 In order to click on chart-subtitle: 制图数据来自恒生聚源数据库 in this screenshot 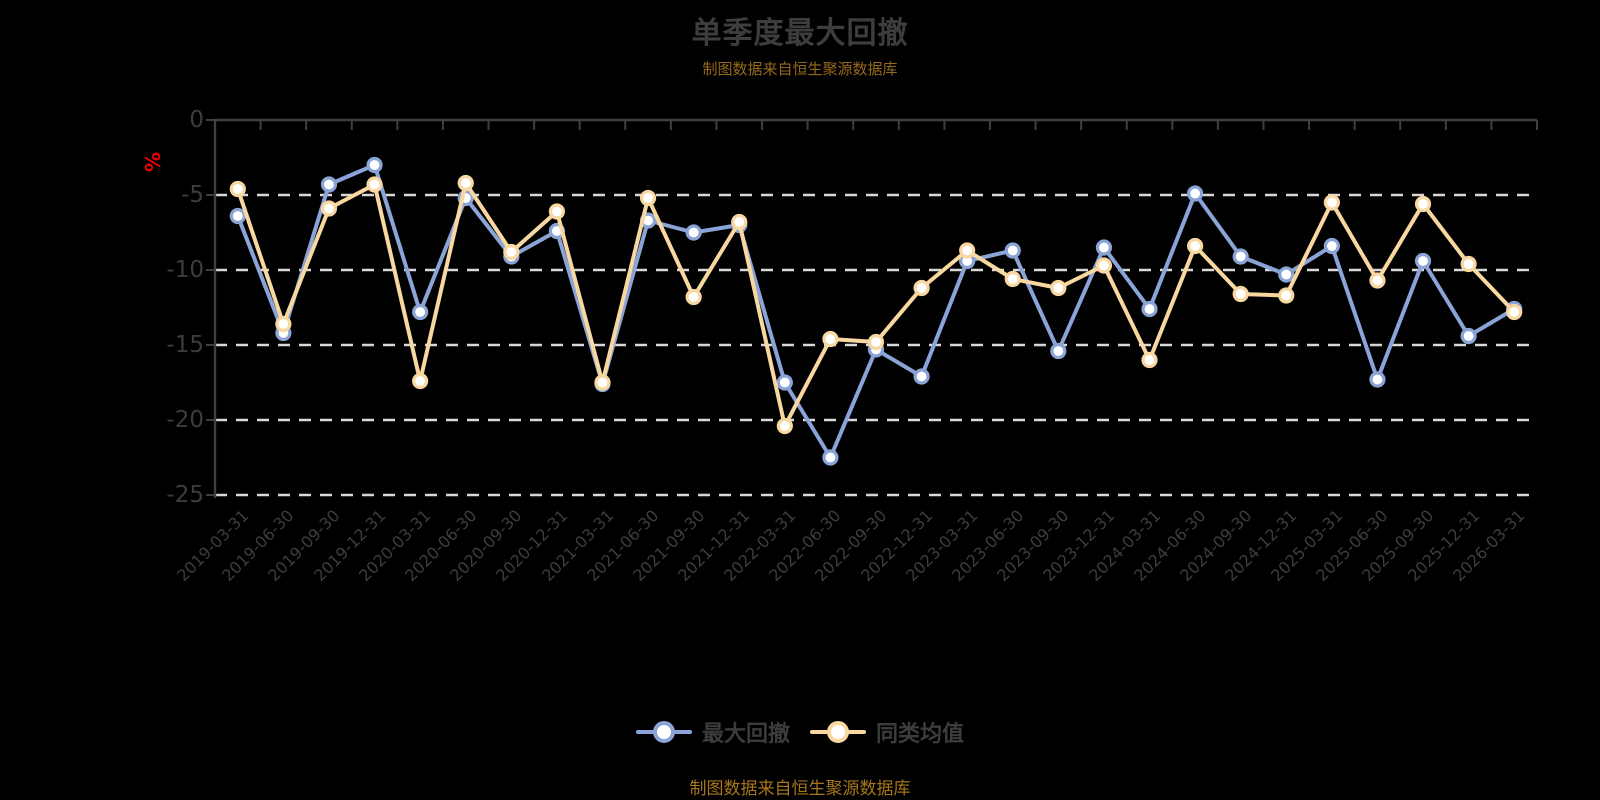, I will do `click(800, 69)`.